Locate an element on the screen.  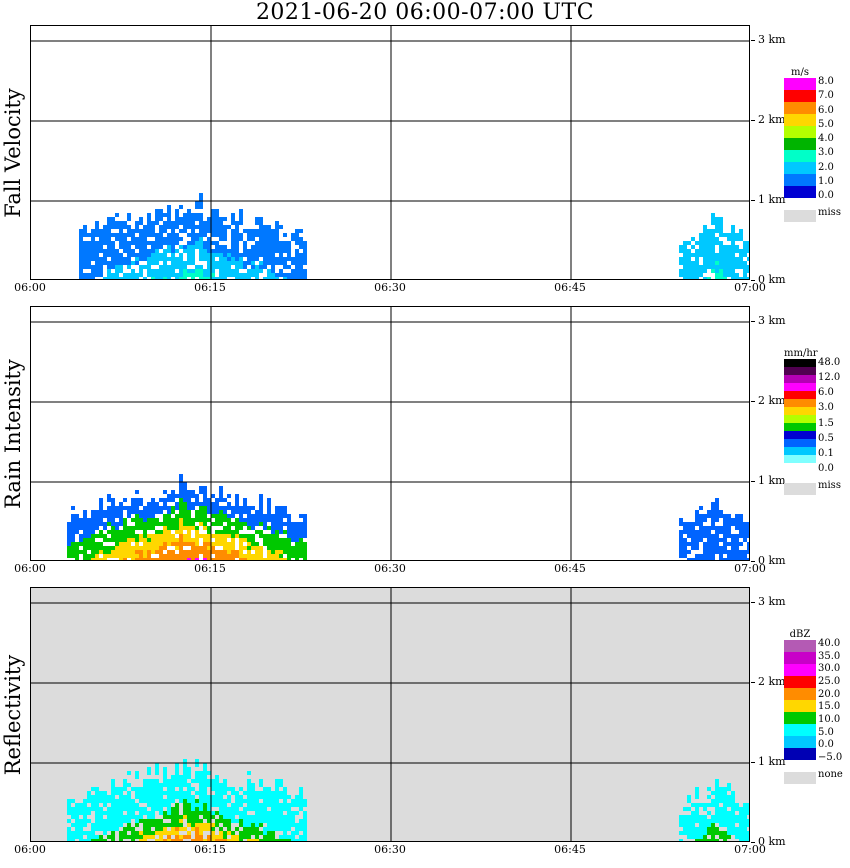
y-tick-label: 0 km is located at coordinates (768, 560).